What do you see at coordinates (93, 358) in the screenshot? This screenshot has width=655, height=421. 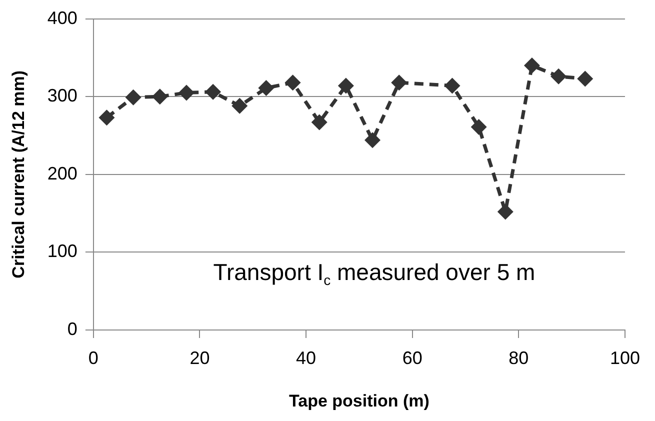 I see `x-tick-label: 0` at bounding box center [93, 358].